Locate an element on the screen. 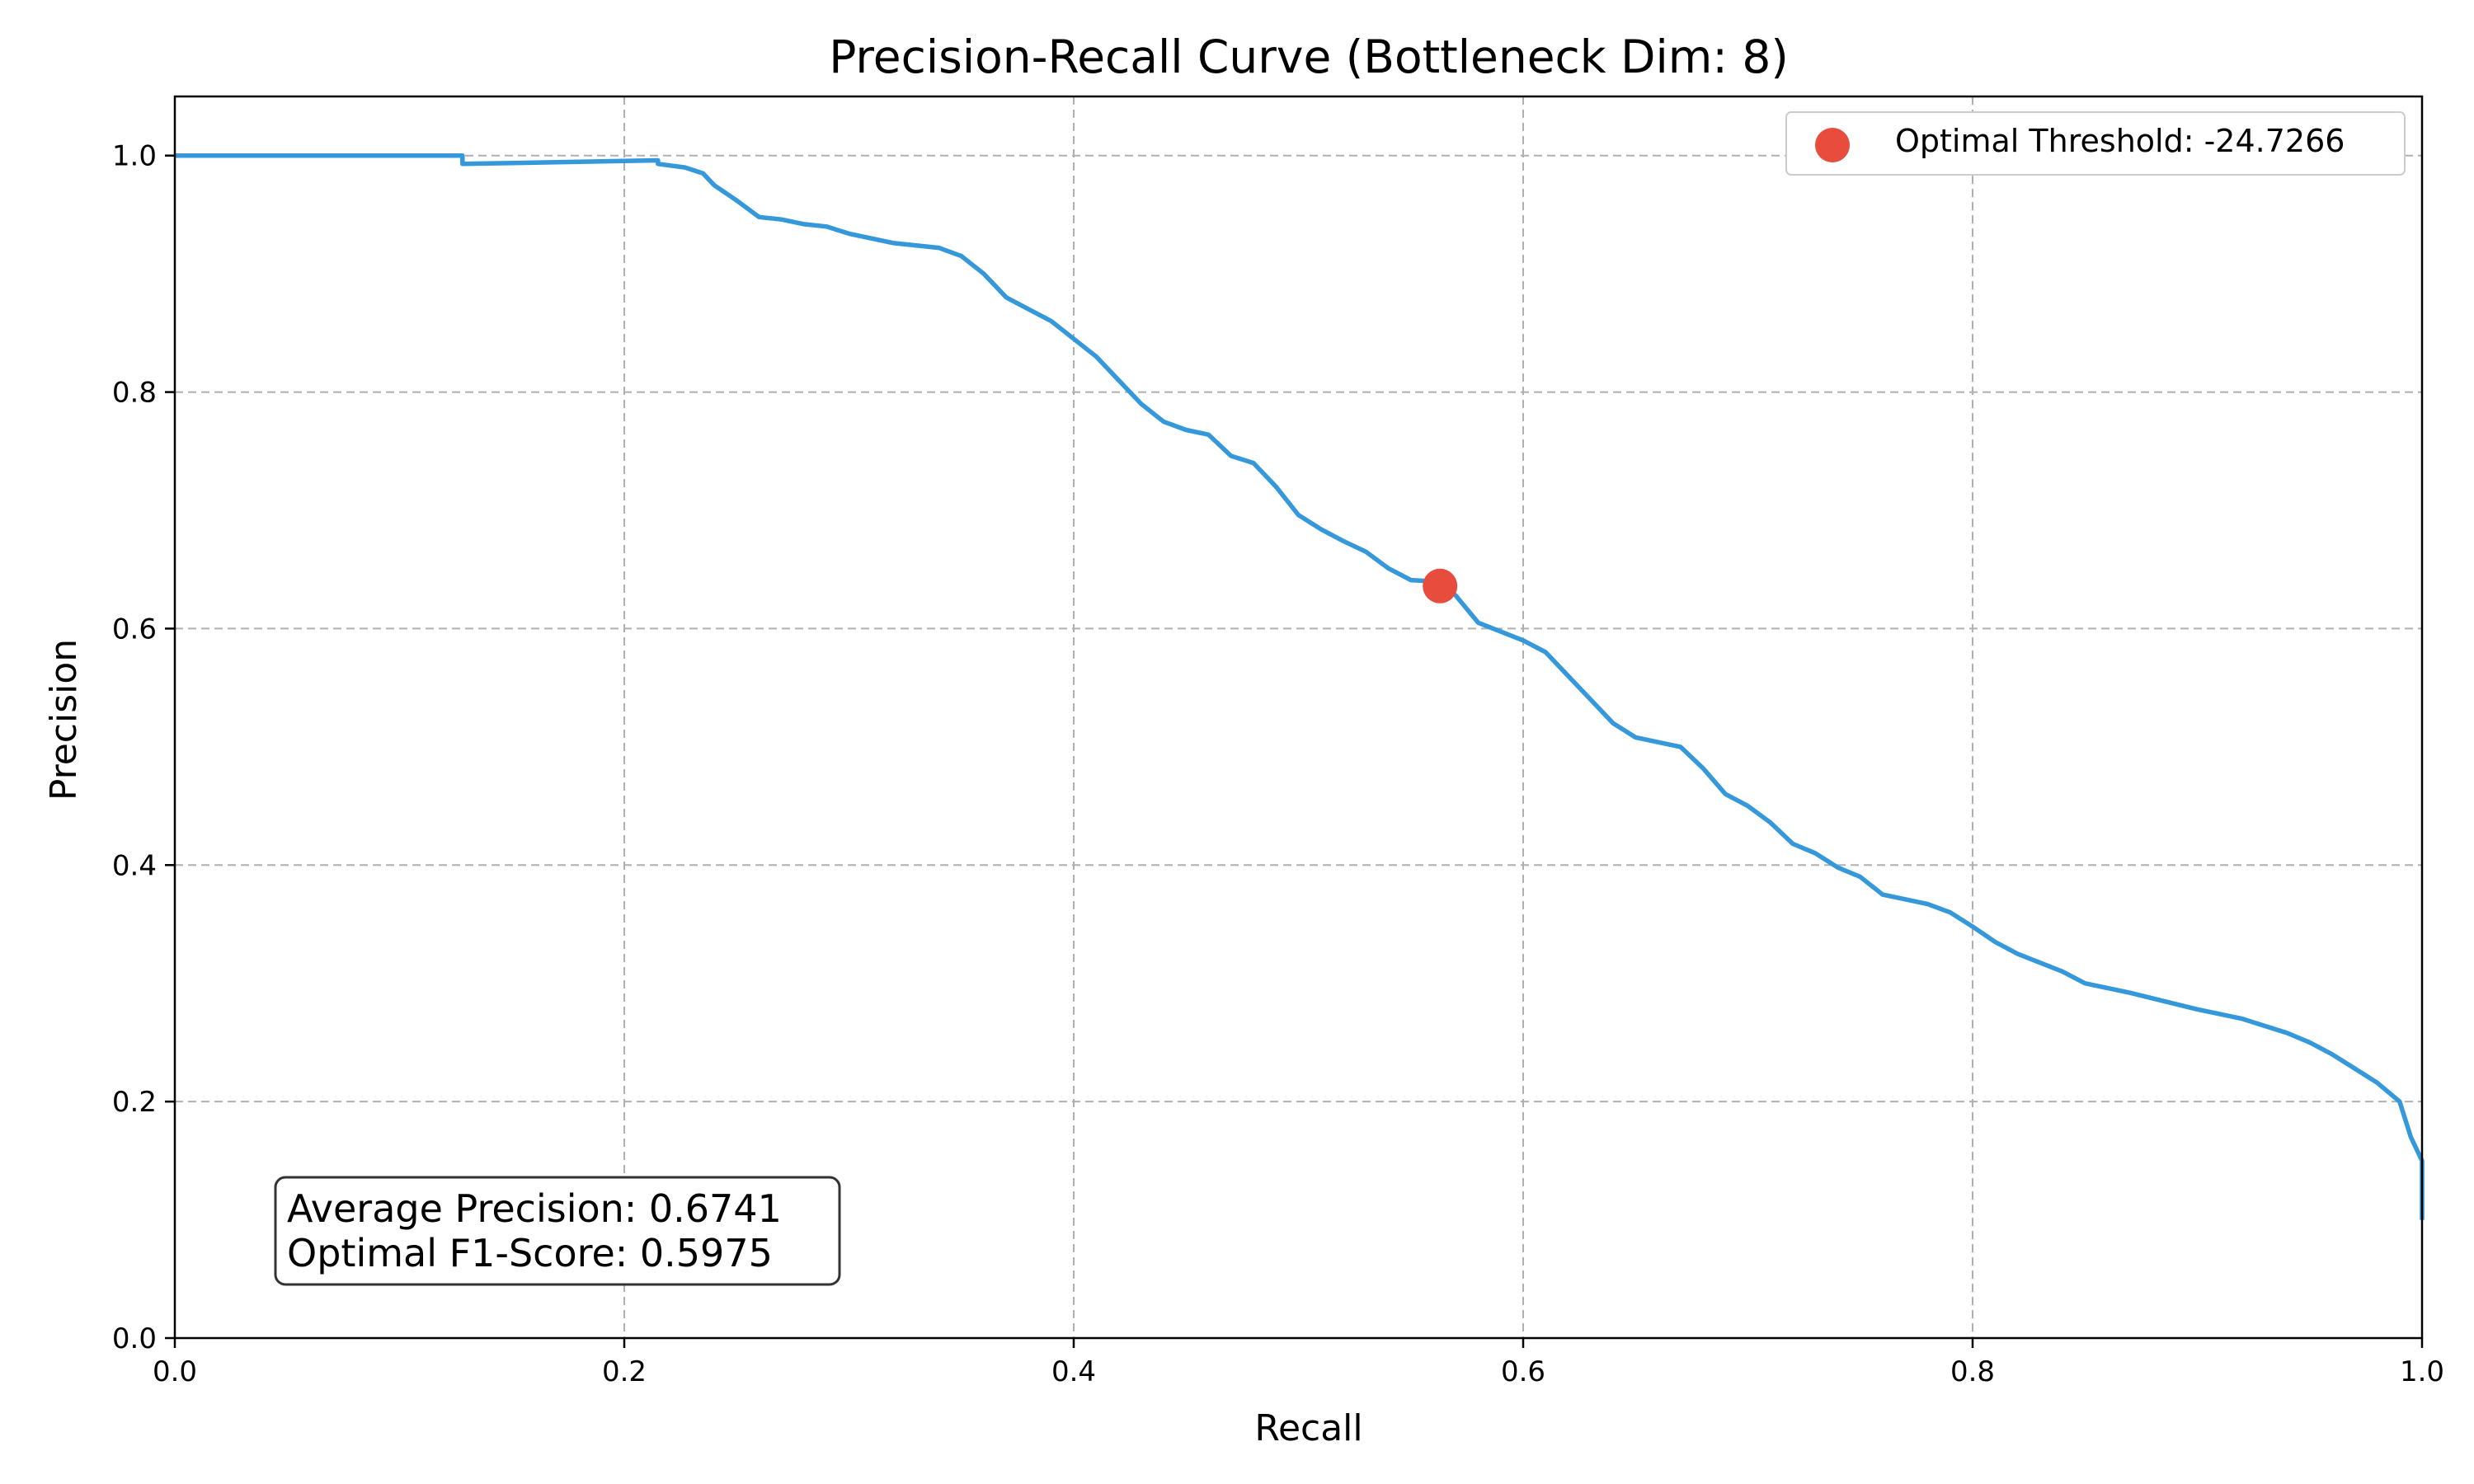  y-tick-label: 0.2 is located at coordinates (134, 1102).